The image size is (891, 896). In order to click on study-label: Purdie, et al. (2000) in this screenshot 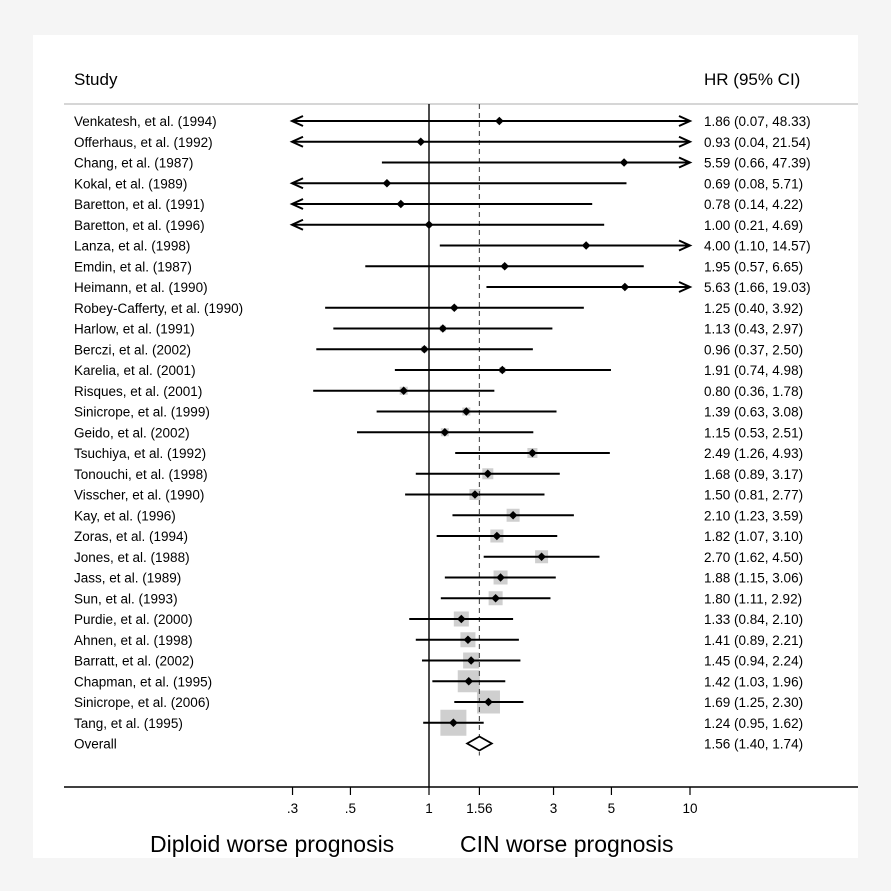, I will do `click(133, 619)`.